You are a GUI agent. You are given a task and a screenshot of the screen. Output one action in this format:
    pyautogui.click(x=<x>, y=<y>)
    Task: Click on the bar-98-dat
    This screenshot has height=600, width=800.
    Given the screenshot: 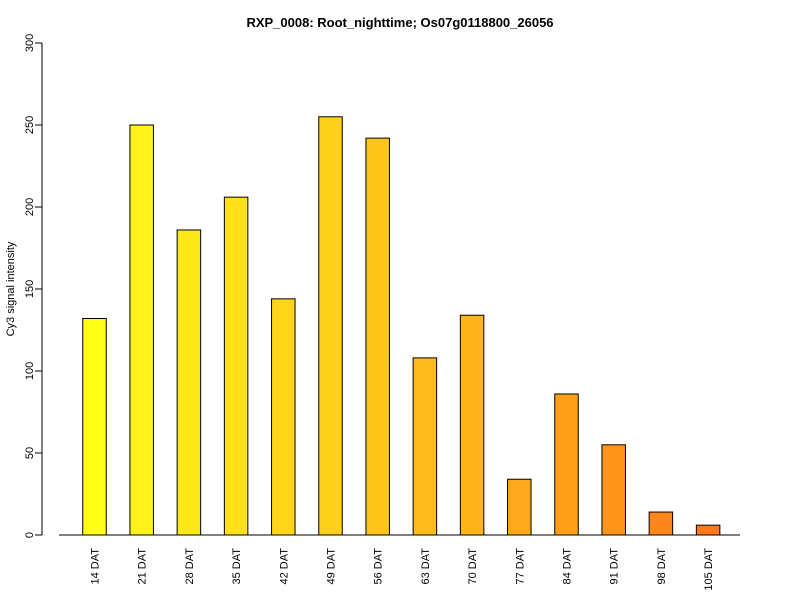 What is the action you would take?
    pyautogui.click(x=661, y=523)
    